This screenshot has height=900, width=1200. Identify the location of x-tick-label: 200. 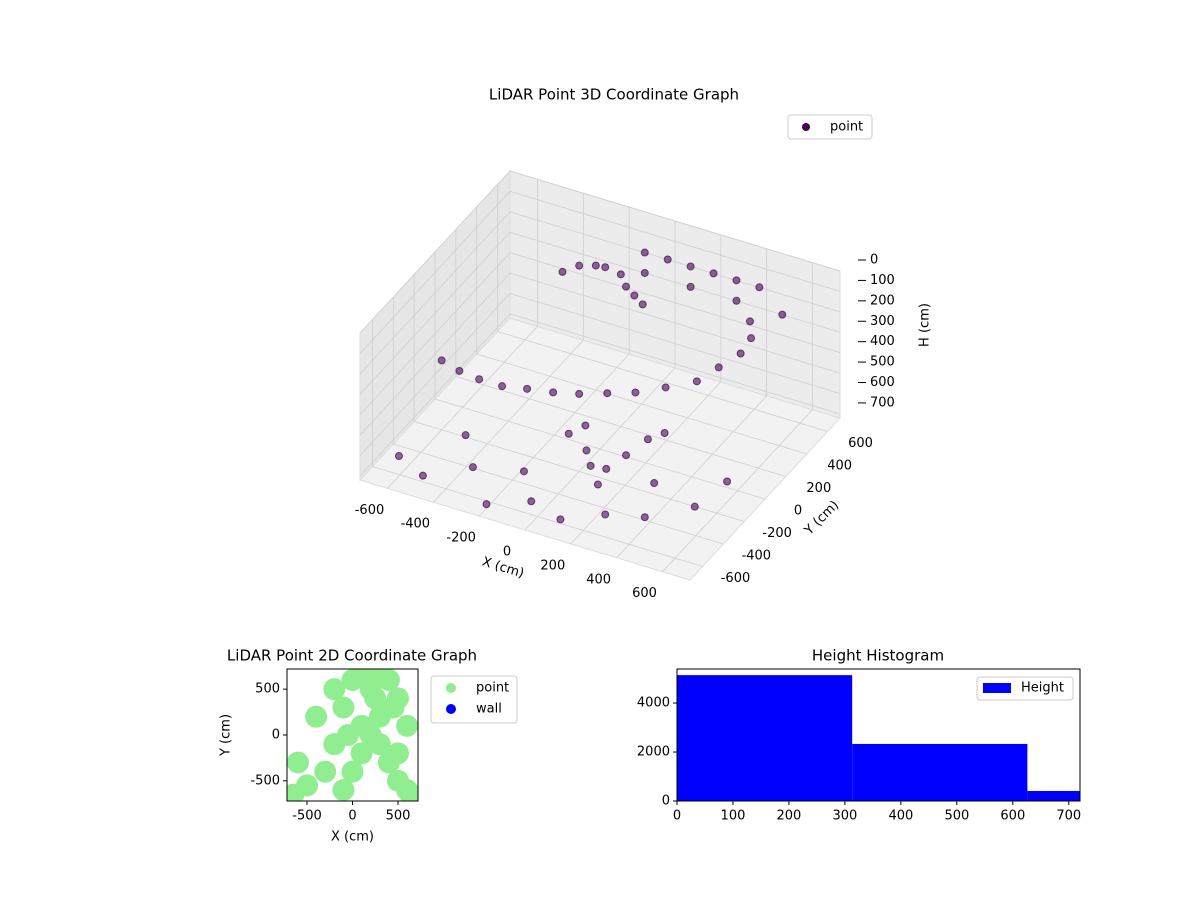
(552, 565).